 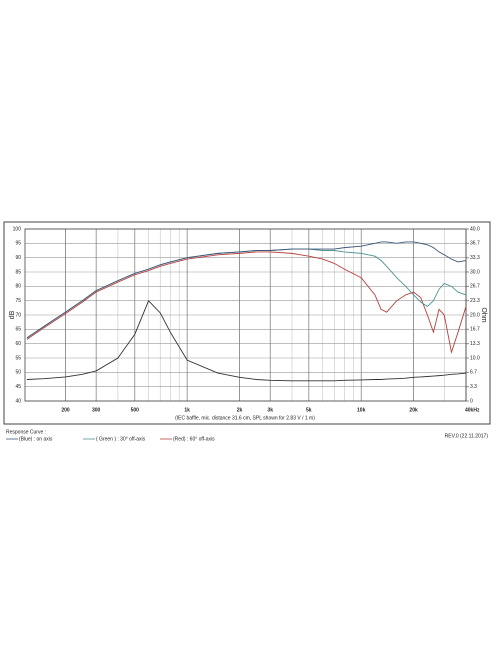 What do you see at coordinates (18, 358) in the screenshot?
I see `y-tick-label: 55` at bounding box center [18, 358].